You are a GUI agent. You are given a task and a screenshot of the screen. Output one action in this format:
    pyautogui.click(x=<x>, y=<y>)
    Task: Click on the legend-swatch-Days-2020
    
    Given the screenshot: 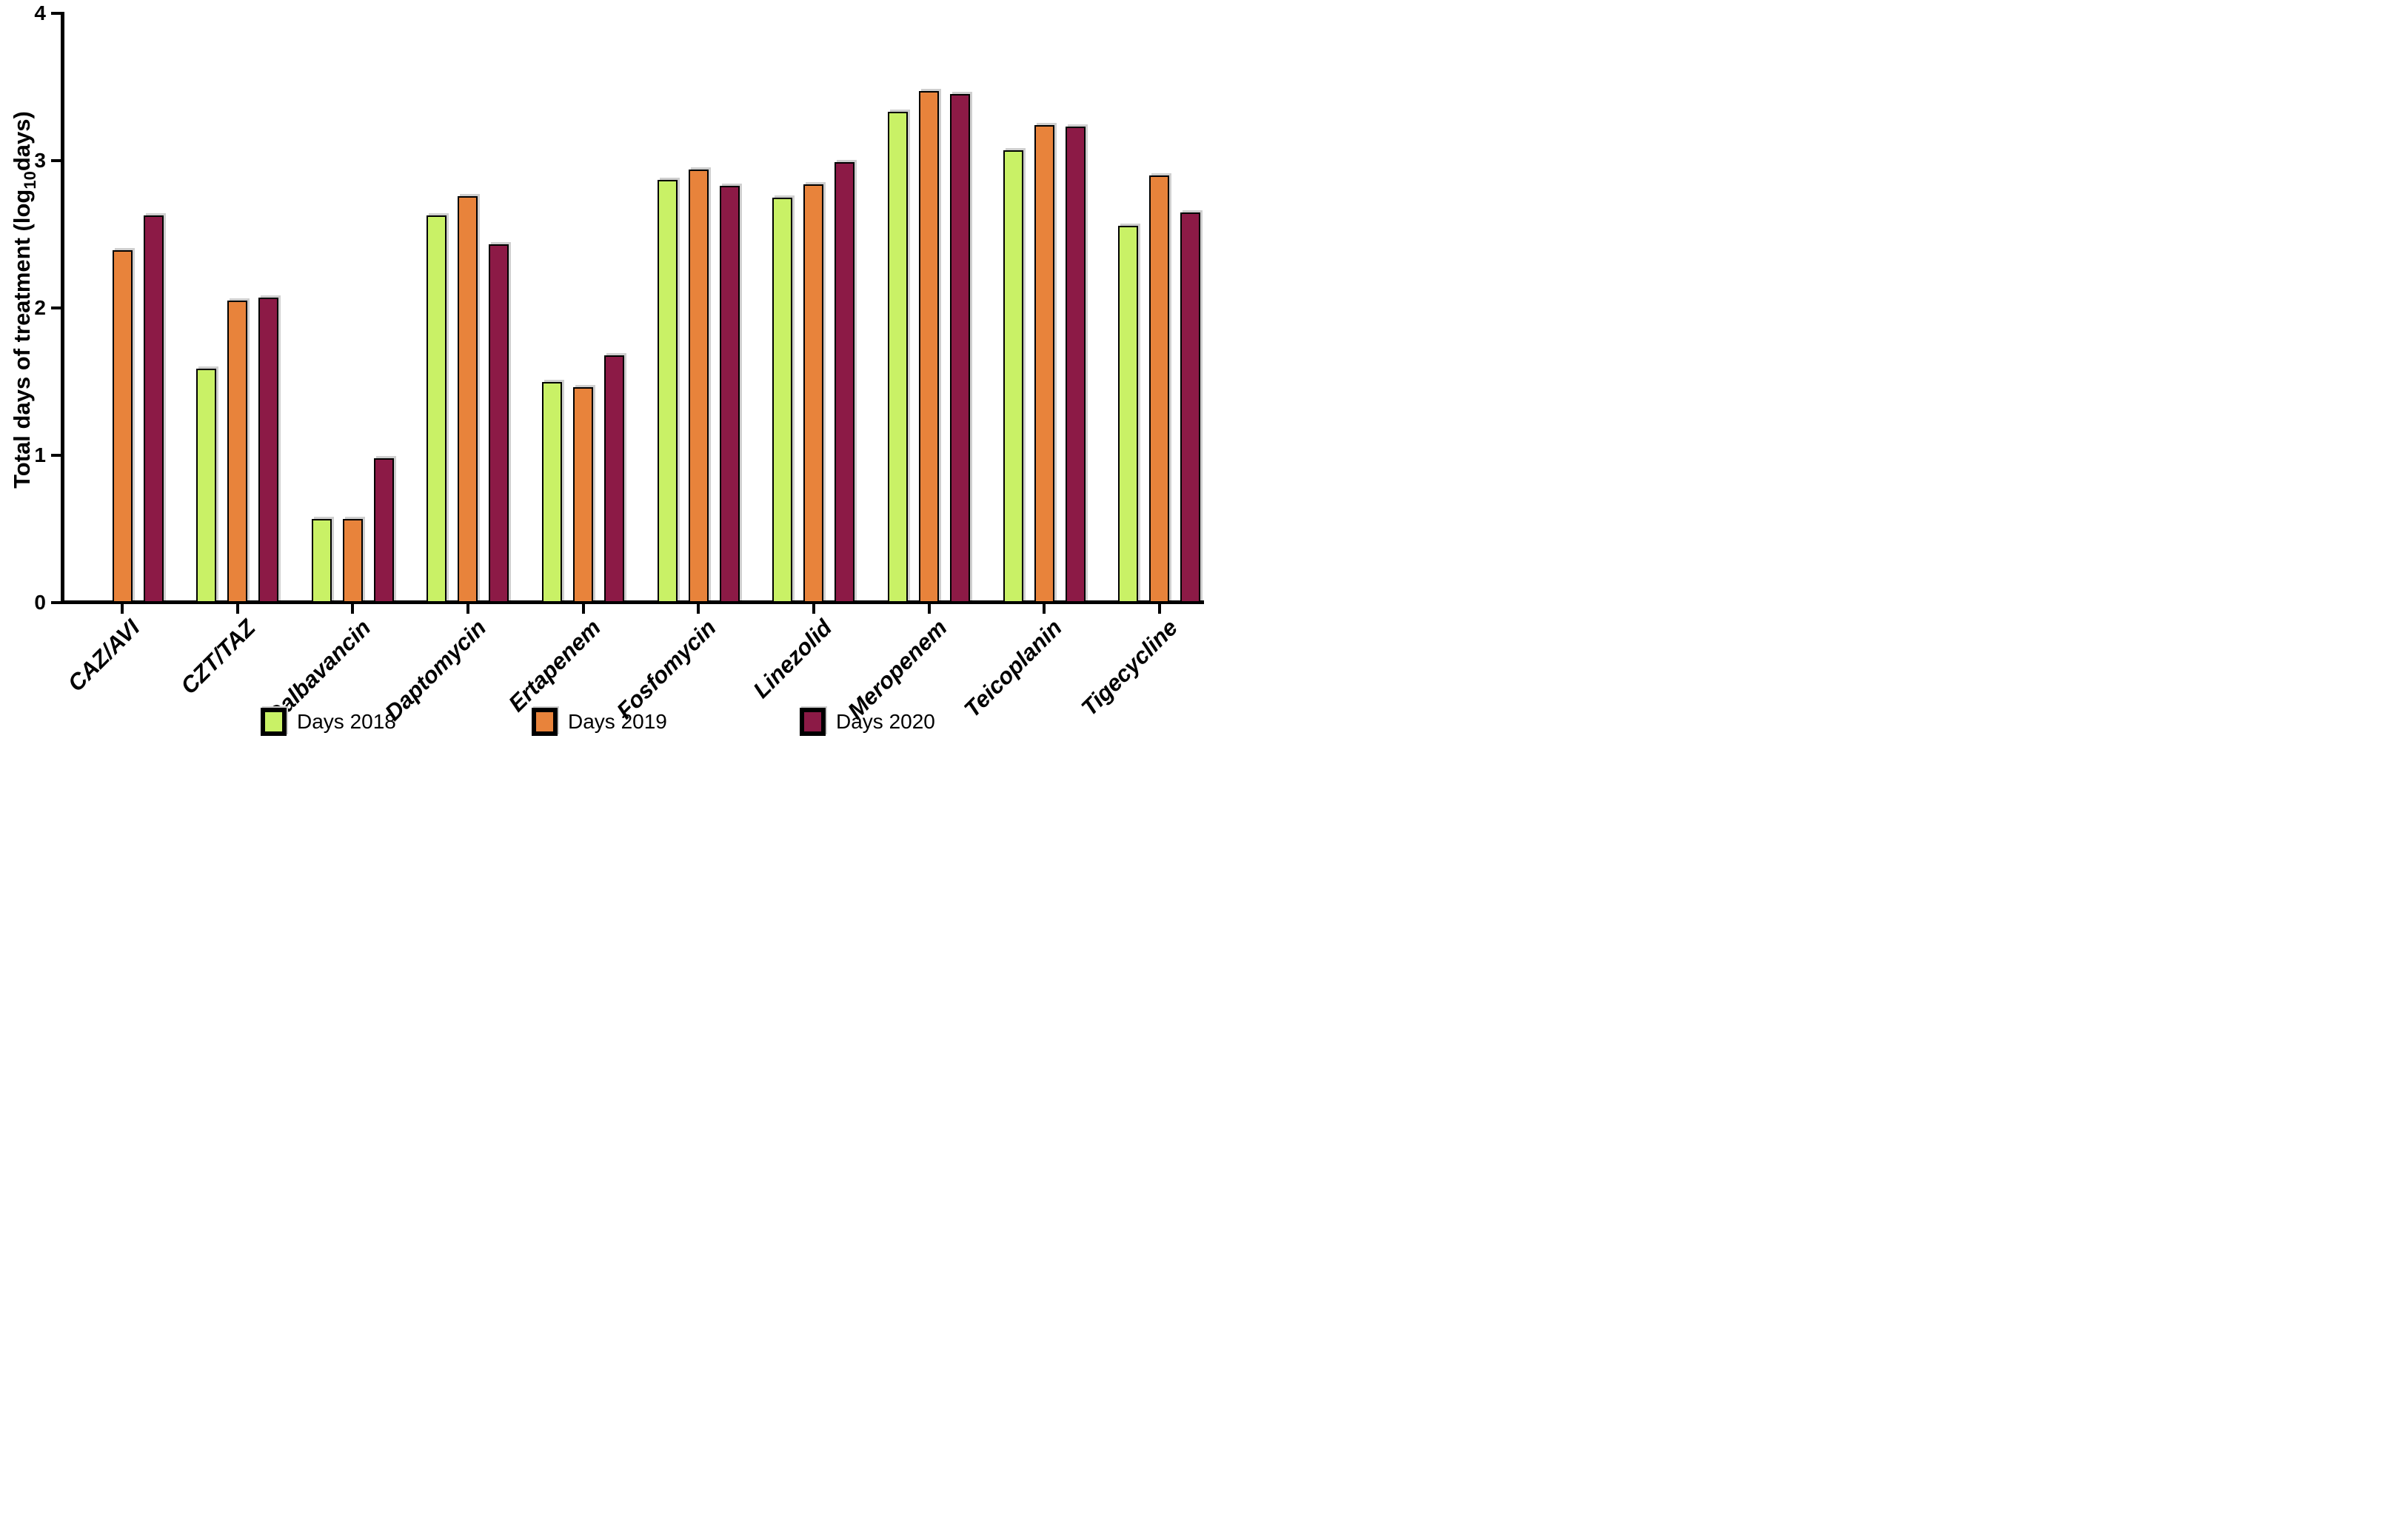 What is the action you would take?
    pyautogui.click(x=813, y=722)
    